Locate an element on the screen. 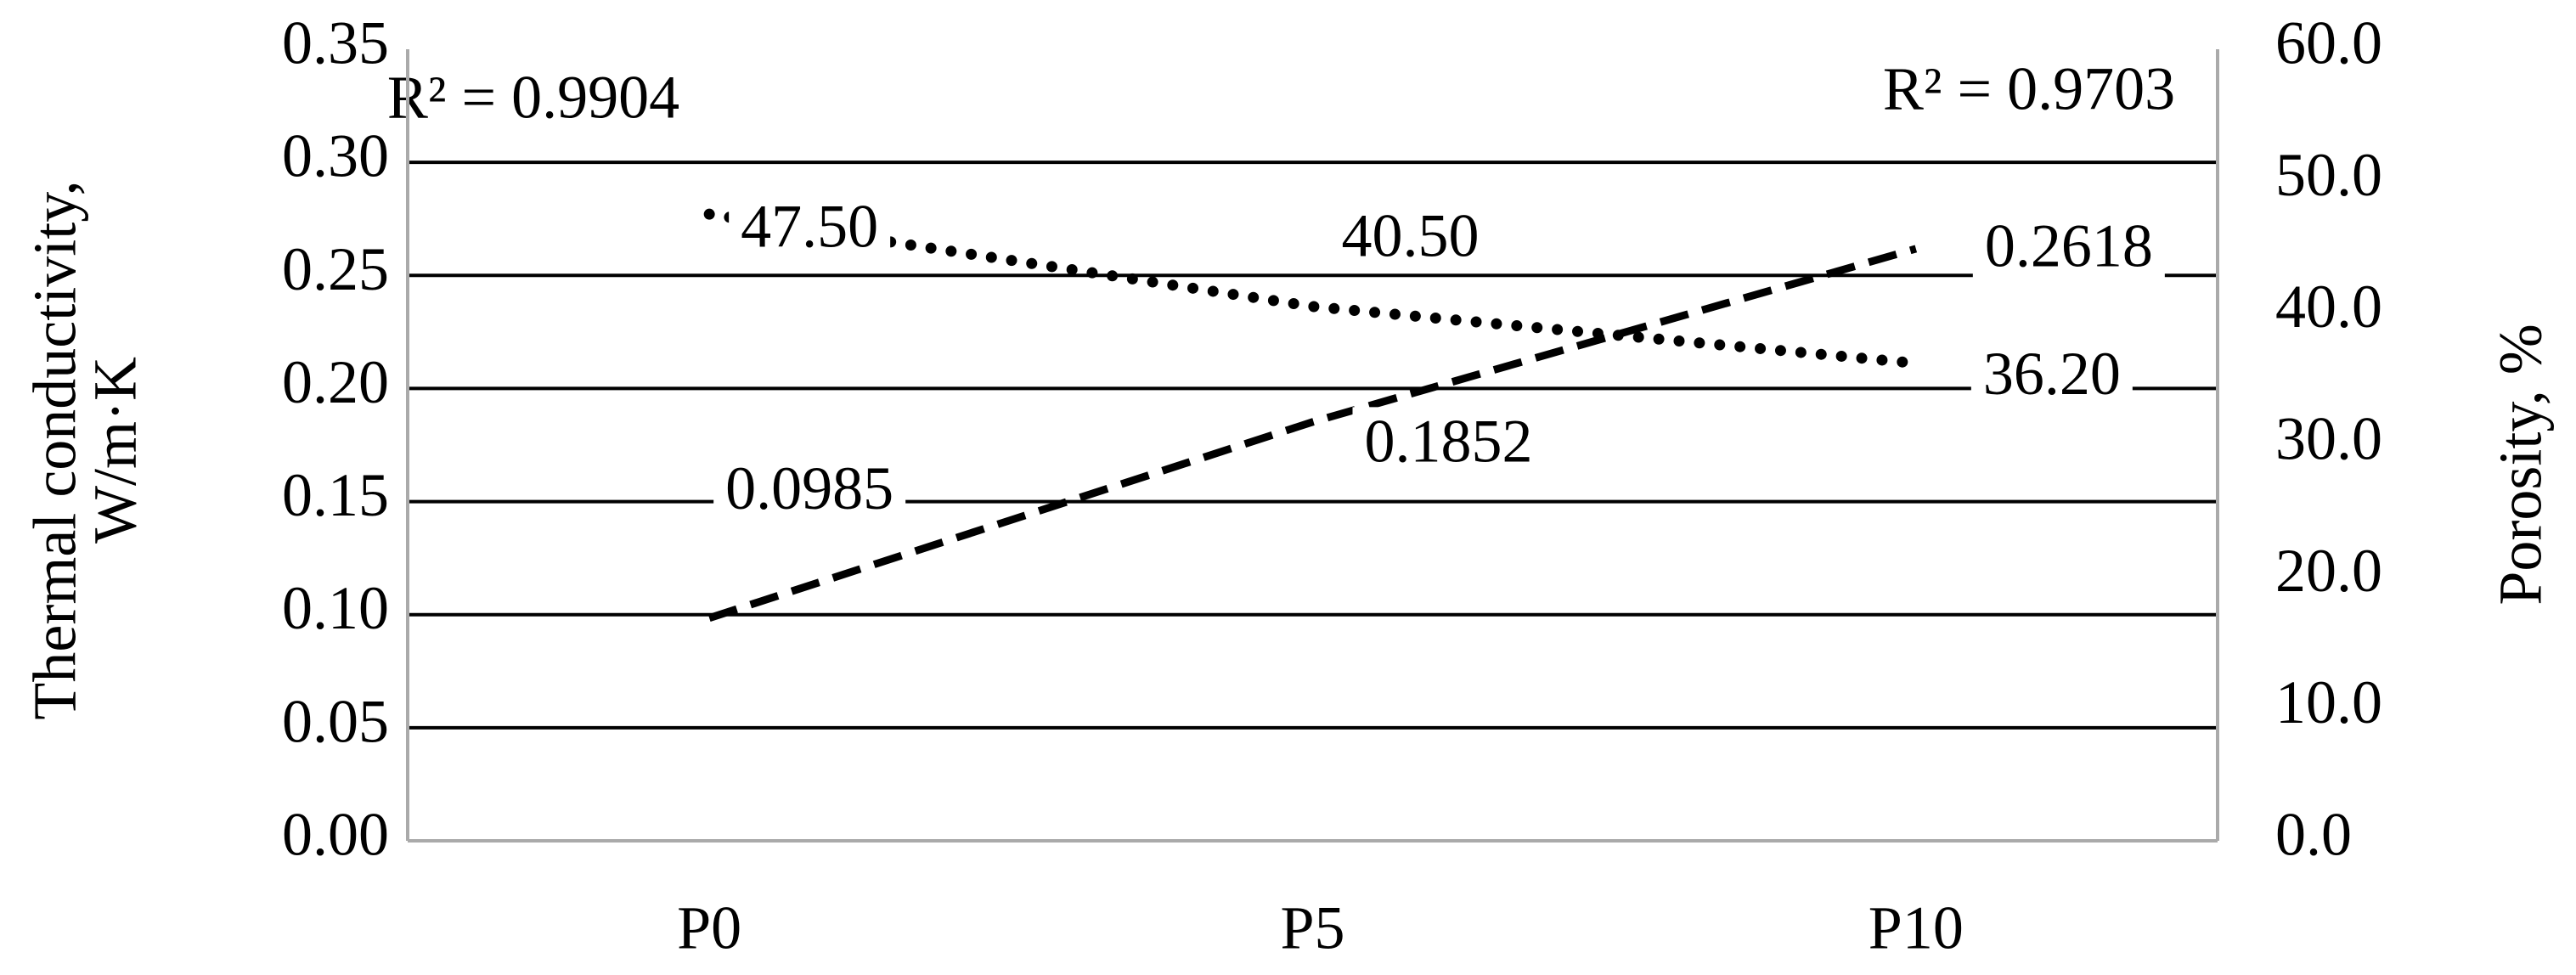 The image size is (2576, 975). r-squared: R² = 0.9703 is located at coordinates (2029, 89).